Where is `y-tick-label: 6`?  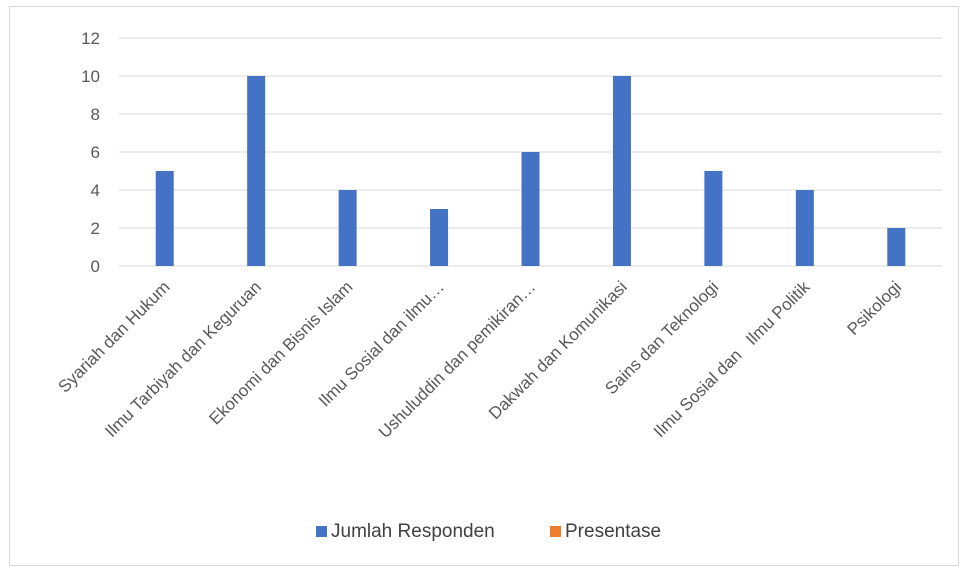 y-tick-label: 6 is located at coordinates (95, 152).